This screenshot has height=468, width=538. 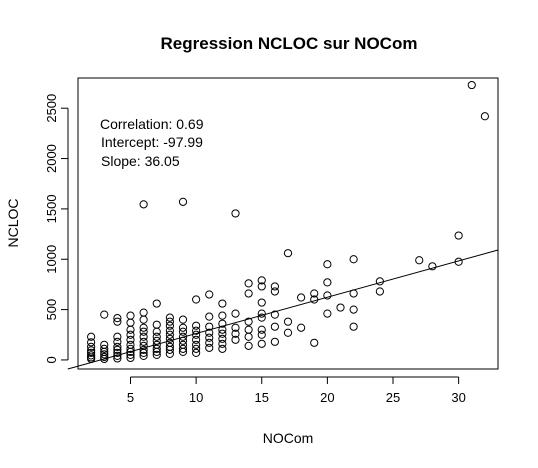 What do you see at coordinates (13, 222) in the screenshot?
I see `y-axis-label: NCLOC` at bounding box center [13, 222].